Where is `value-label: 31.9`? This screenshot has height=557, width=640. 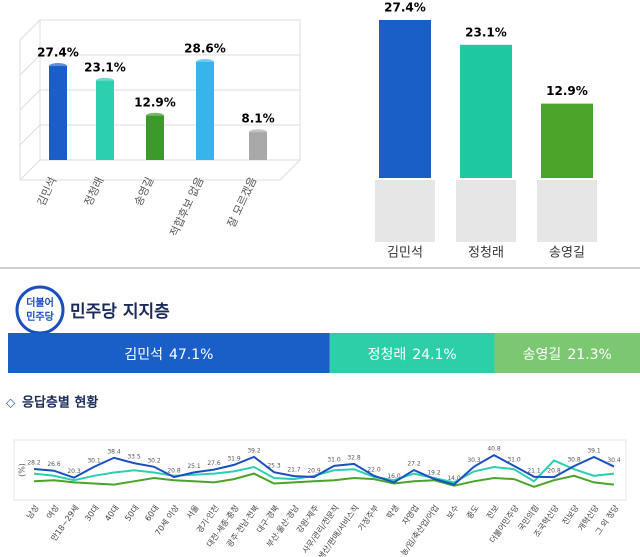
value-label: 31.9 is located at coordinates (234, 458).